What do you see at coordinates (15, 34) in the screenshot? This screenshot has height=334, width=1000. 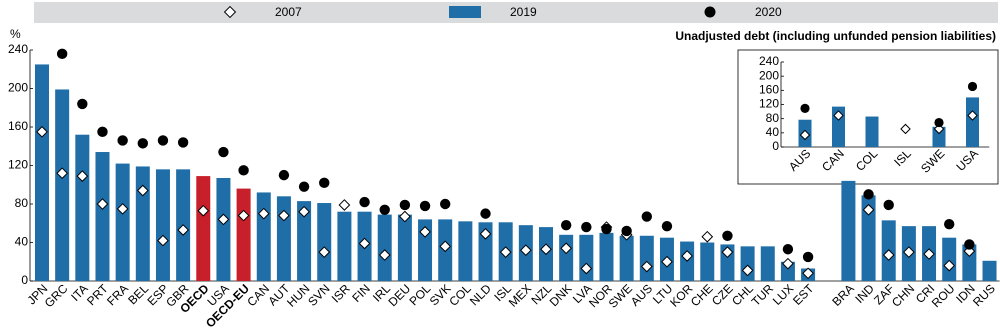 I see `y-axis-label: %` at bounding box center [15, 34].